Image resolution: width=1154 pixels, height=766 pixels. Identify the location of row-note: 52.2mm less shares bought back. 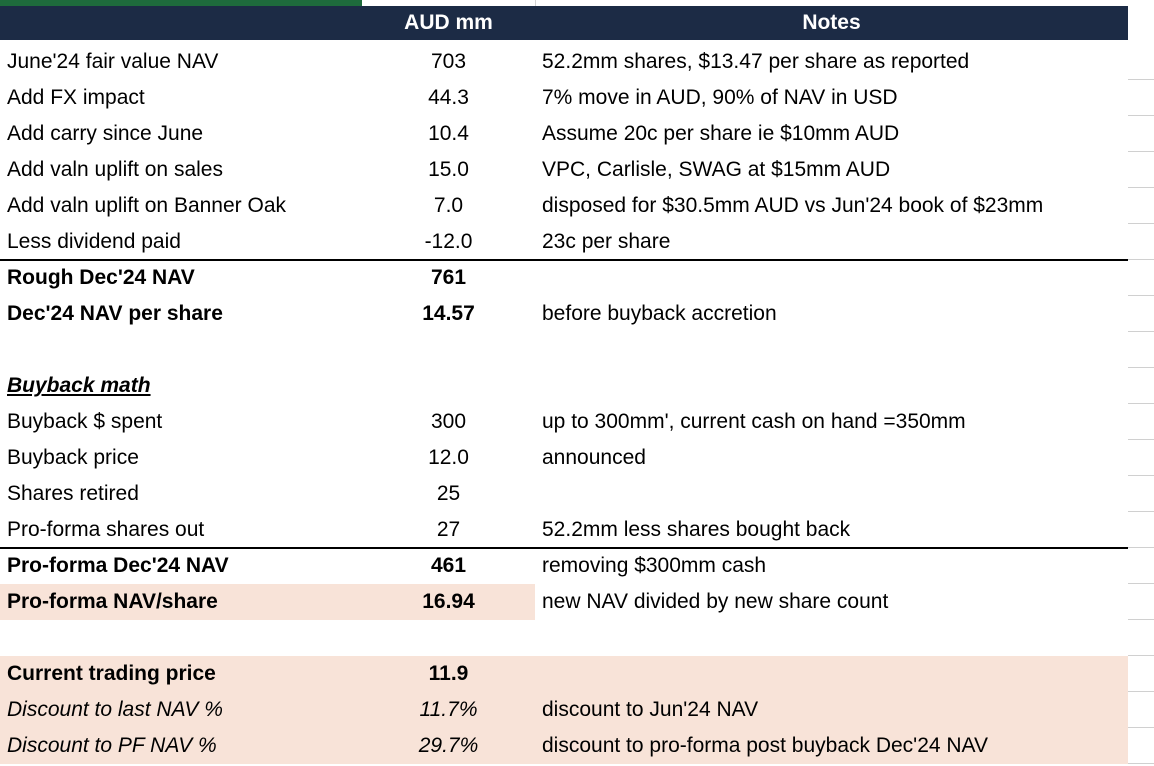
(696, 529).